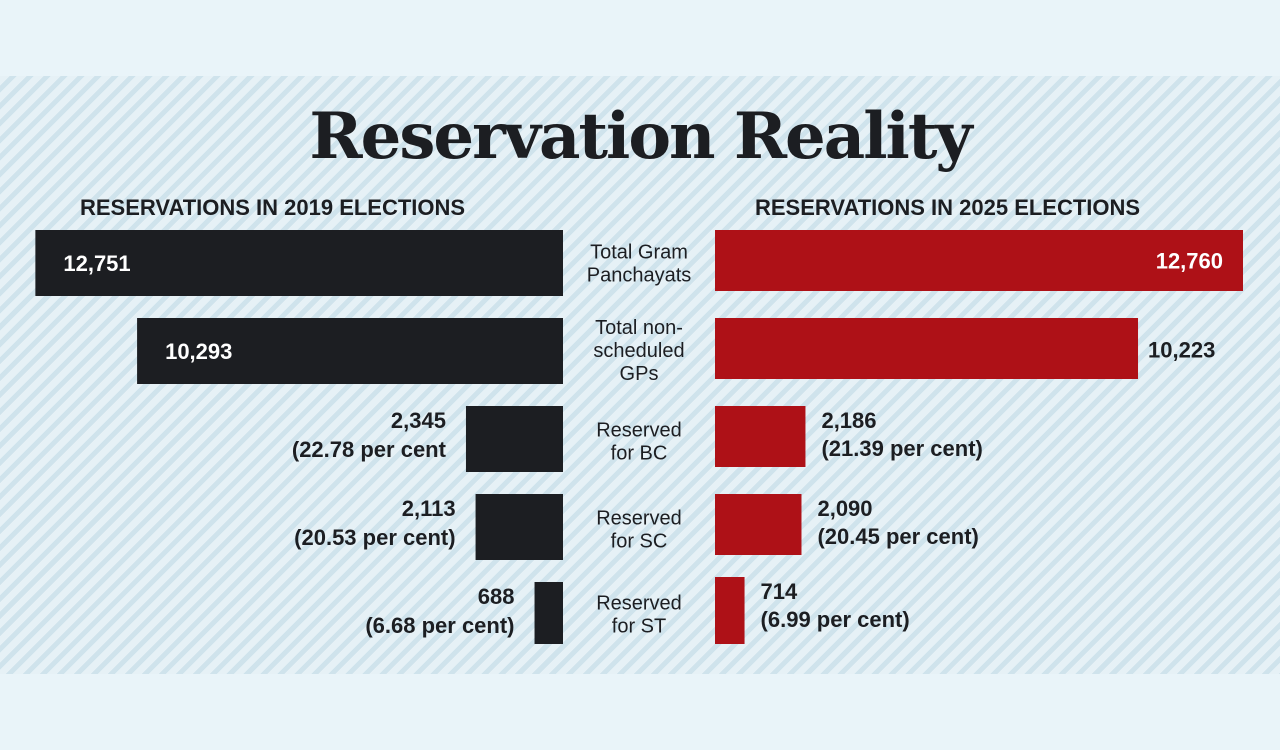  What do you see at coordinates (844, 508) in the screenshot?
I see `data-label-2025: 2,090` at bounding box center [844, 508].